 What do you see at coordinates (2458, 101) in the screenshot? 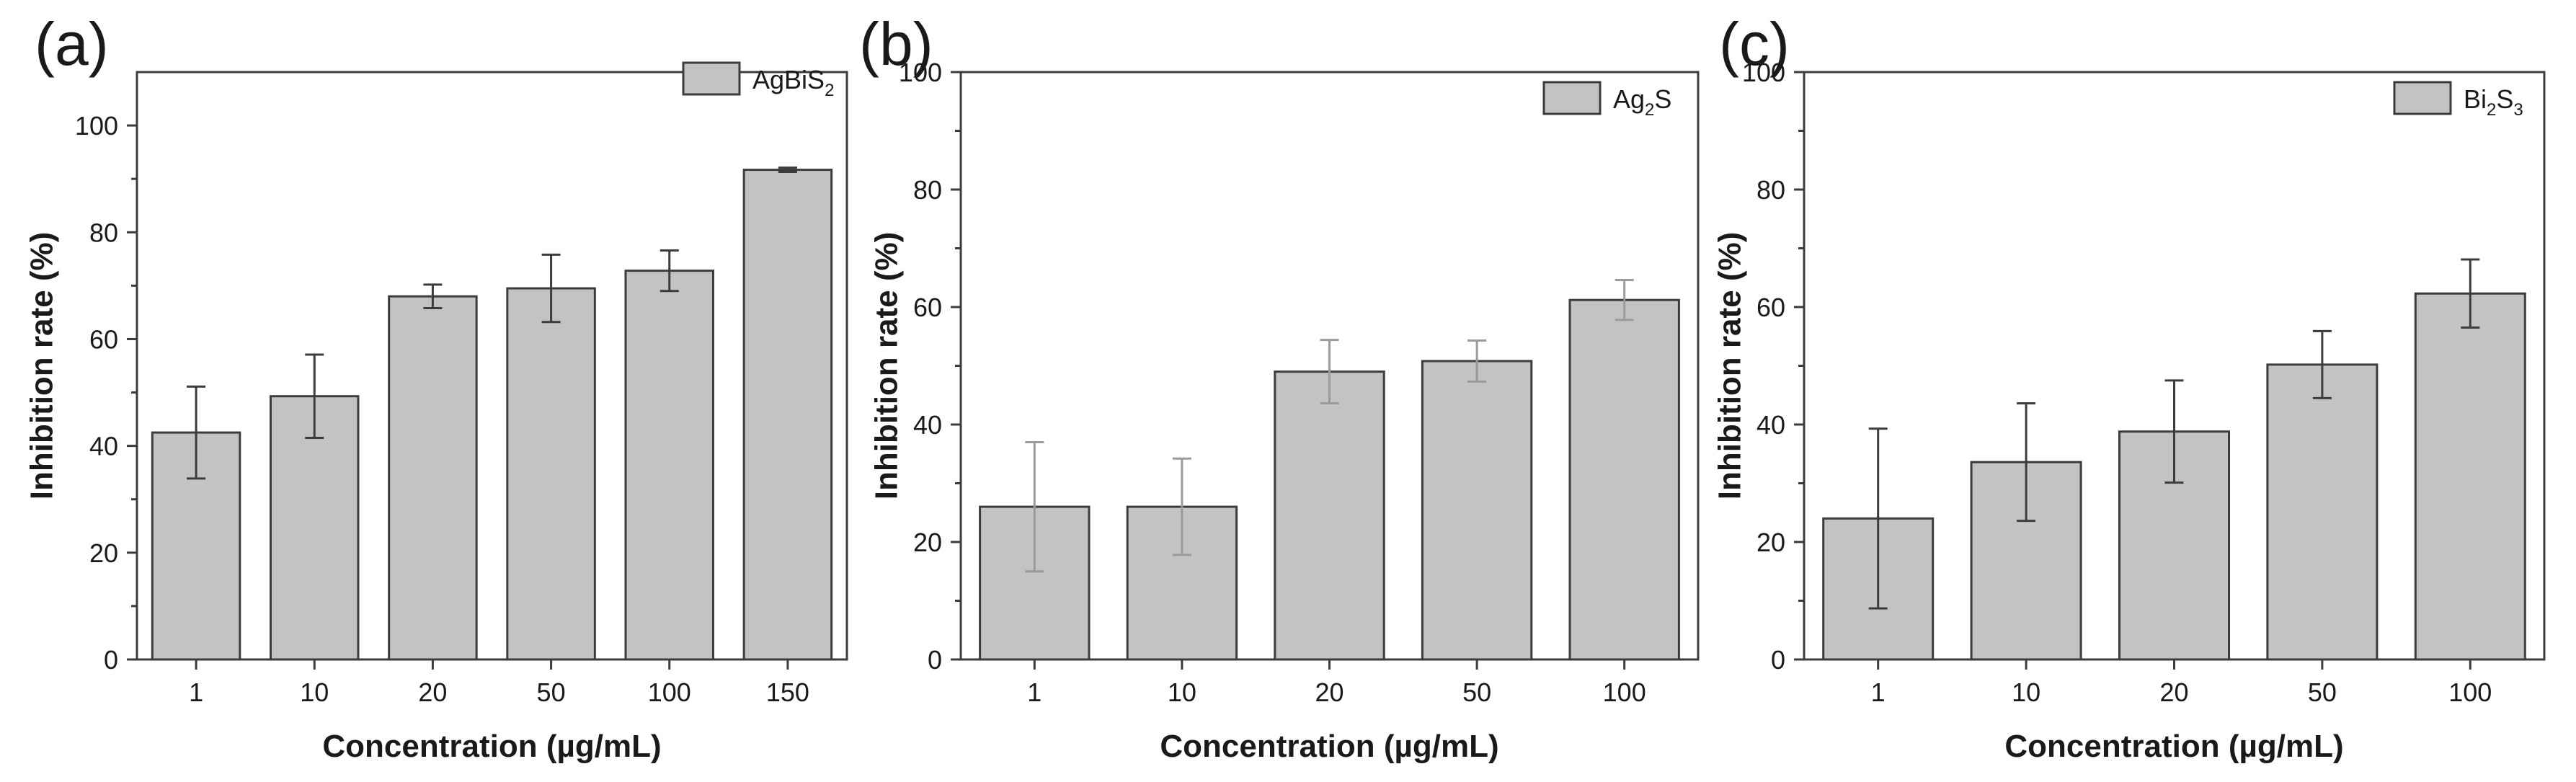
I see `legend: Bi2S3` at bounding box center [2458, 101].